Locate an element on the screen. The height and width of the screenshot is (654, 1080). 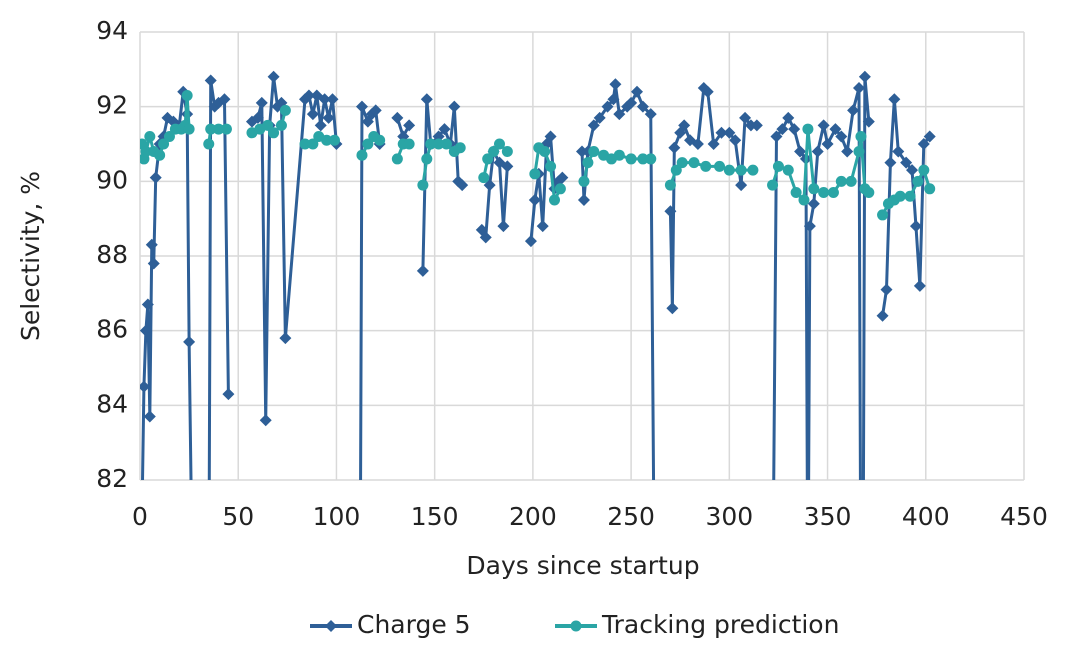
y-tick-label: 90 is located at coordinates (112, 179).